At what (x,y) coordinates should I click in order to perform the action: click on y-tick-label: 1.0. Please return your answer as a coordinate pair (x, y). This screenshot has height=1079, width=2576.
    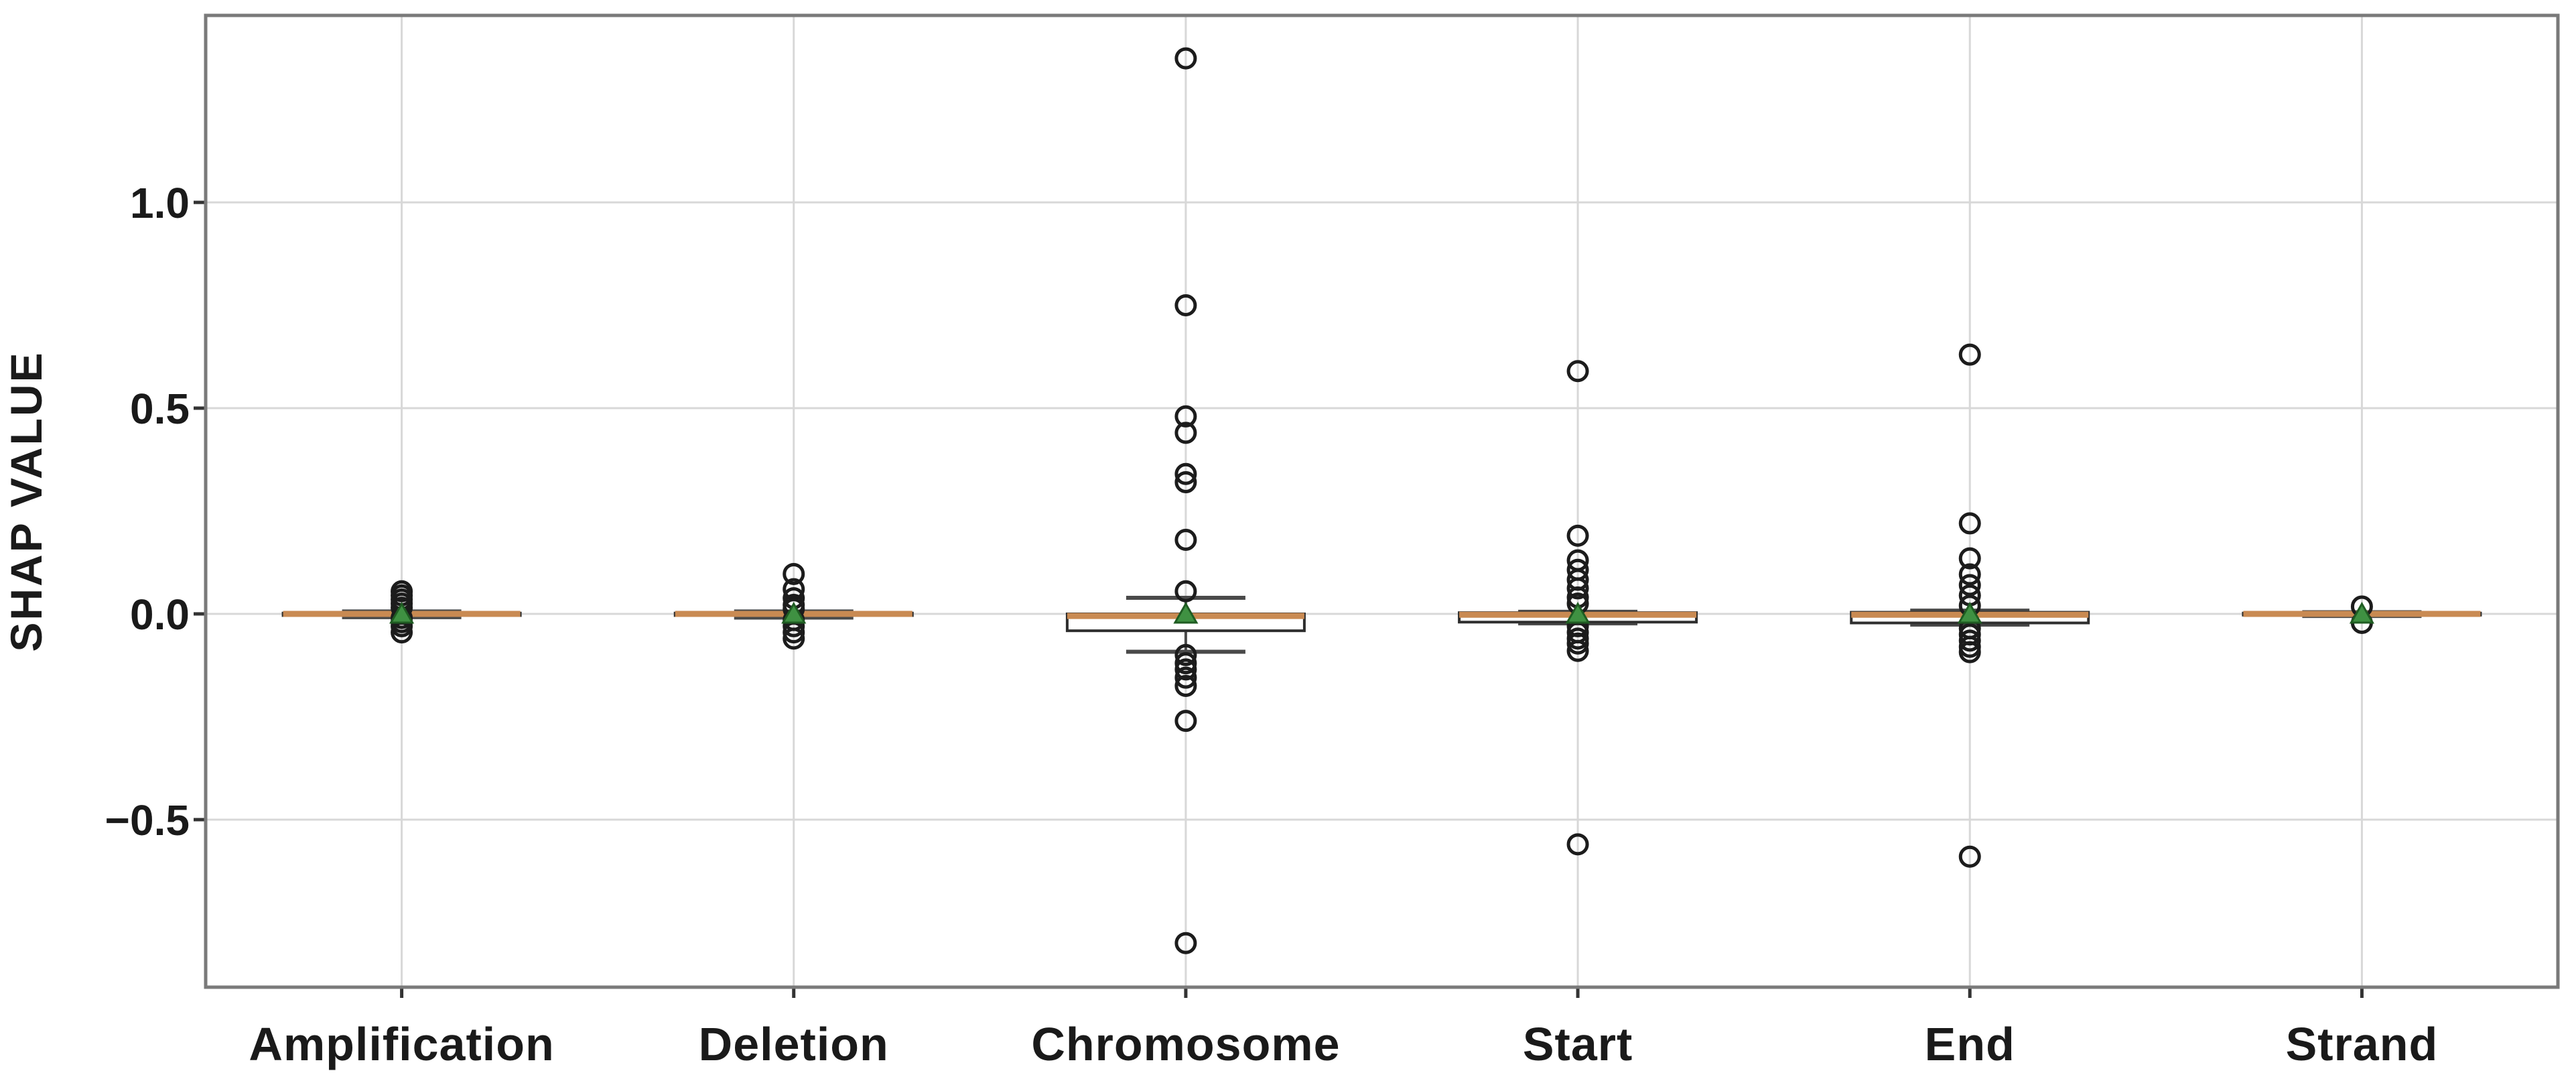
    Looking at the image, I should click on (160, 203).